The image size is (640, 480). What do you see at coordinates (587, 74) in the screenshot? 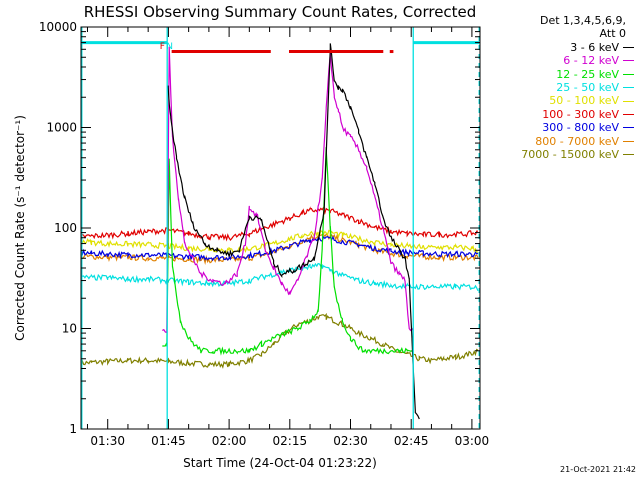
I see `legend-label: 12 - 25 keV` at bounding box center [587, 74].